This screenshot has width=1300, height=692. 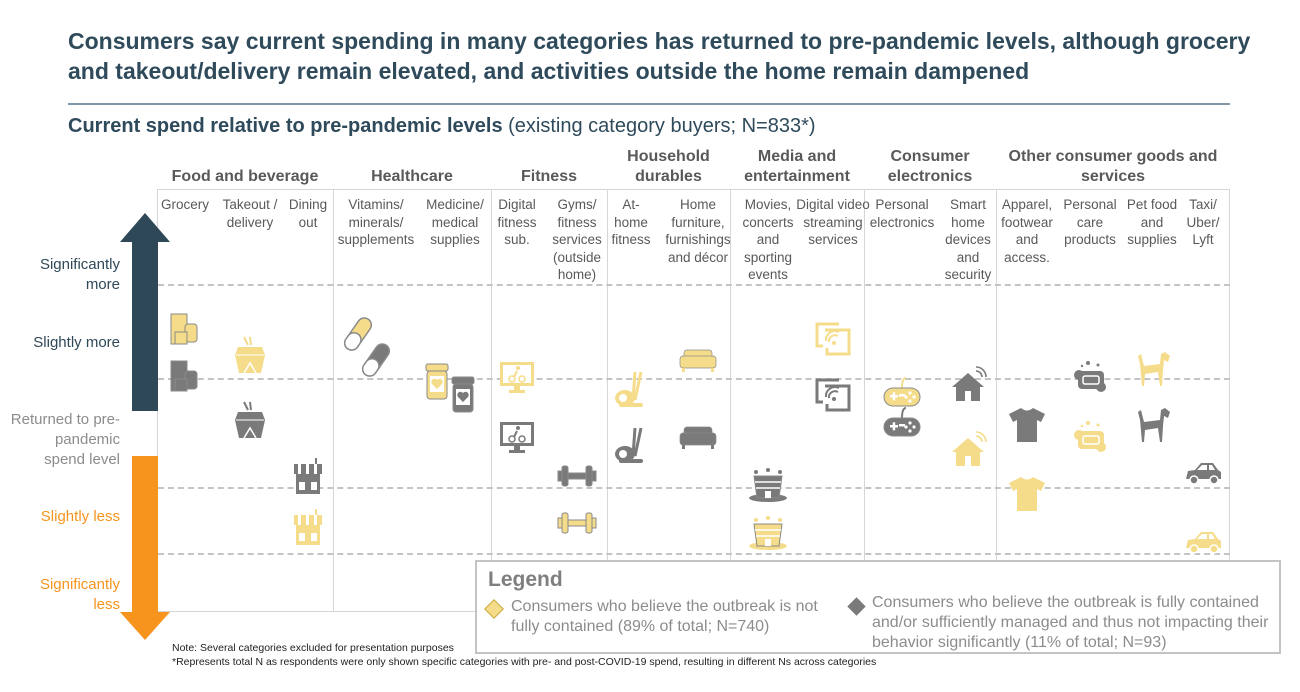 I want to click on soap-contained-marker, so click(x=1090, y=377).